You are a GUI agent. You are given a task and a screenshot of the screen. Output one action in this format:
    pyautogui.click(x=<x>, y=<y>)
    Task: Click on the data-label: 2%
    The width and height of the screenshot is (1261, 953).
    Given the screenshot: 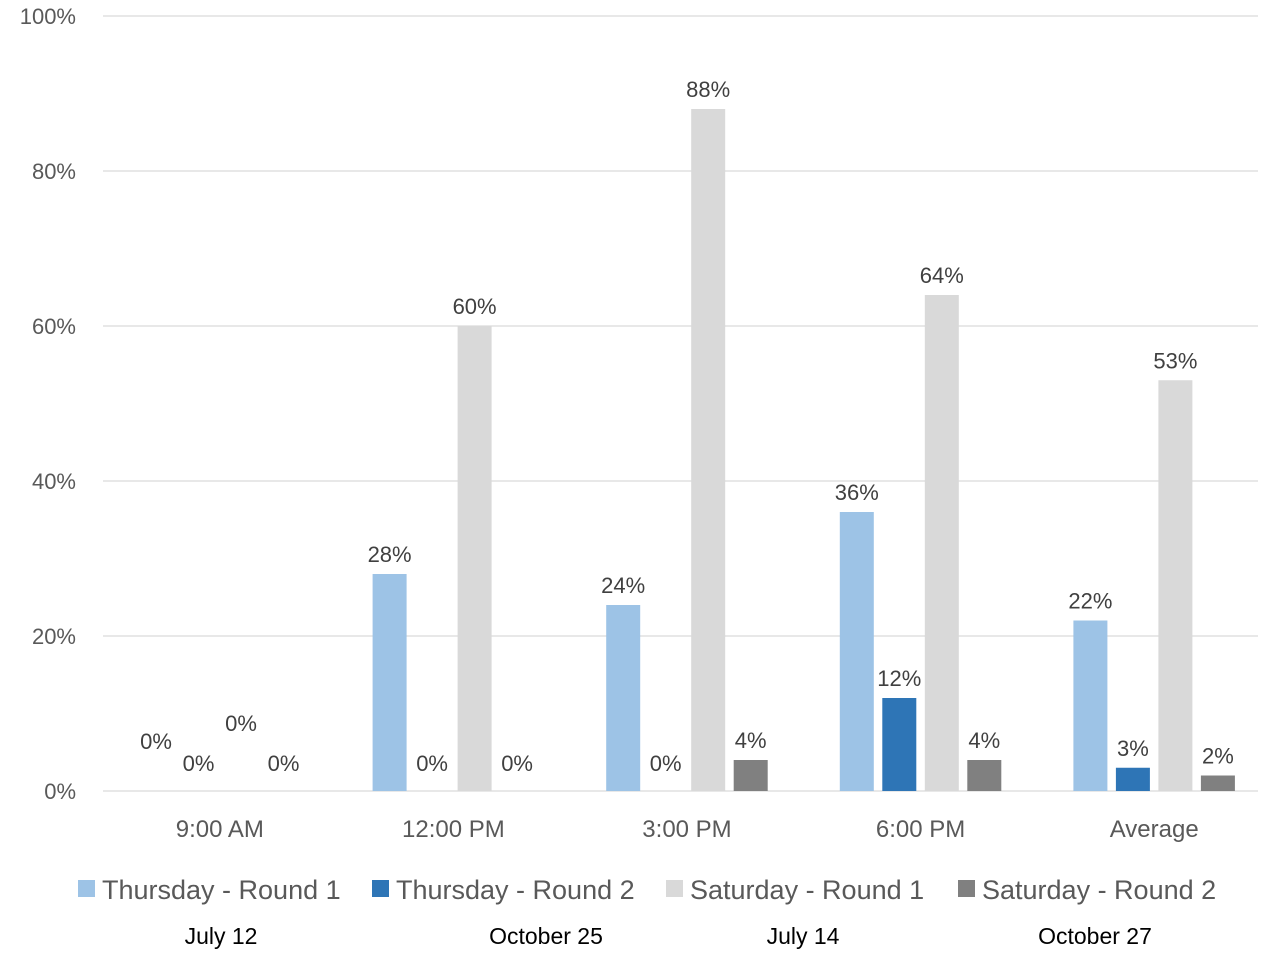 What is the action you would take?
    pyautogui.click(x=1218, y=756)
    